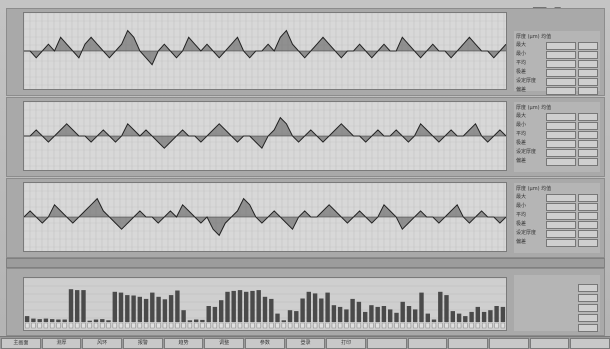 The width and height of the screenshot is (610, 349). What do you see at coordinates (305, 263) in the screenshot?
I see `panel-separator` at bounding box center [305, 263].